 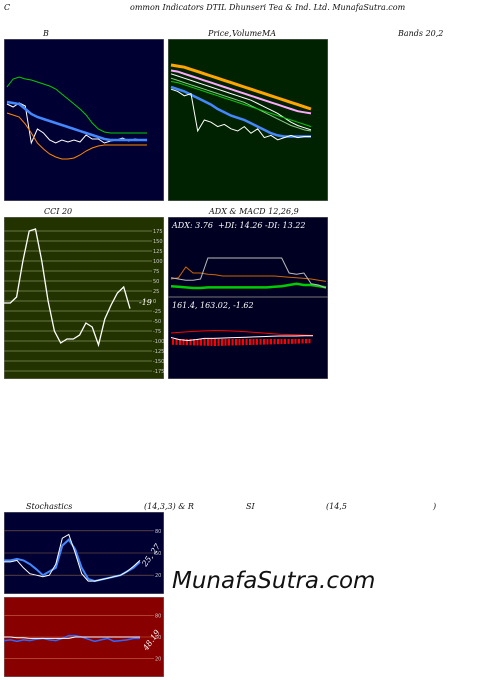 I want to click on watermark: MunafaSutra.com, so click(x=274, y=581).